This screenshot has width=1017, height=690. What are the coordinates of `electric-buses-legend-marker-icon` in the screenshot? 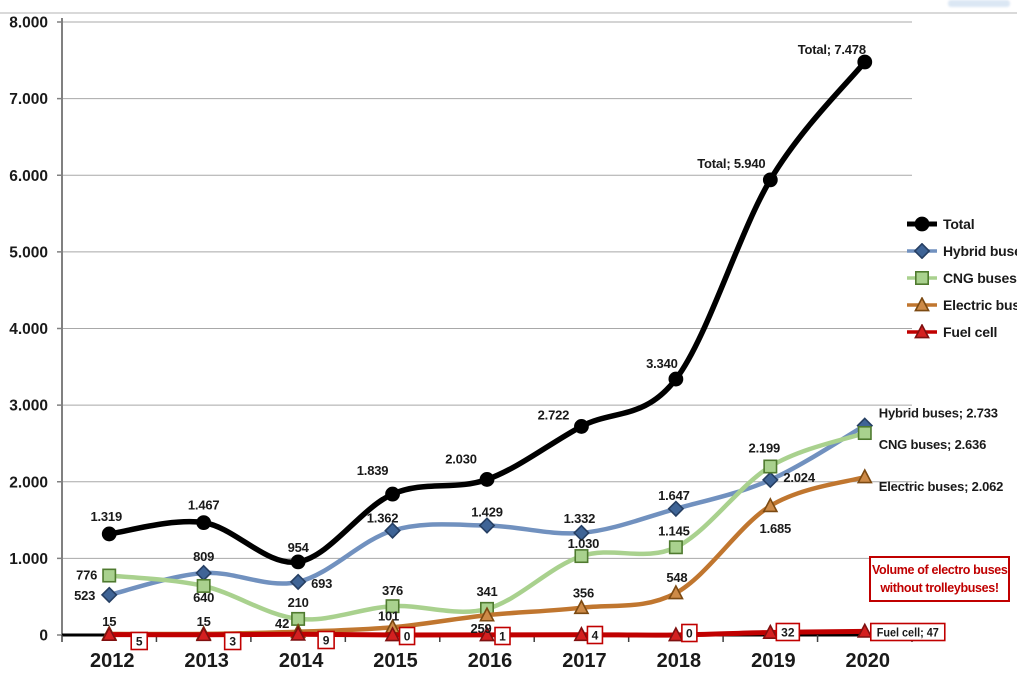 It's located at (922, 303).